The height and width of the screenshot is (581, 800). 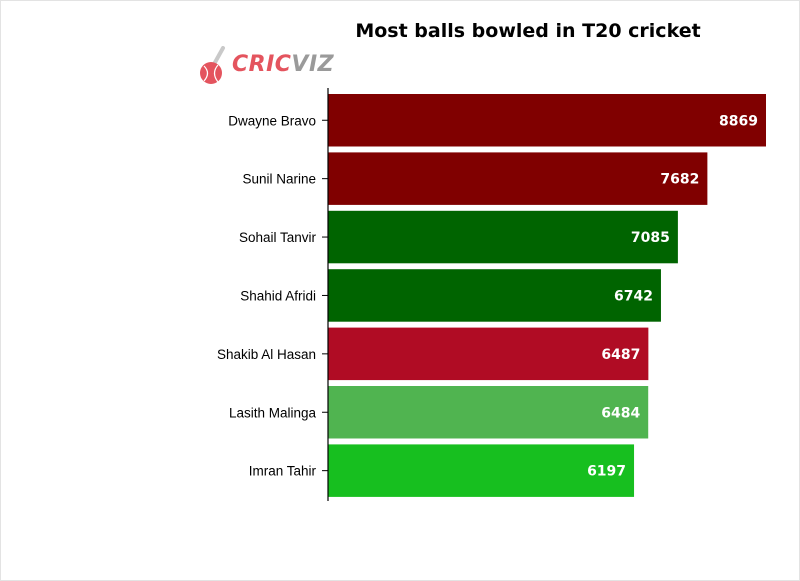 I want to click on data-label: 6484, so click(x=620, y=413).